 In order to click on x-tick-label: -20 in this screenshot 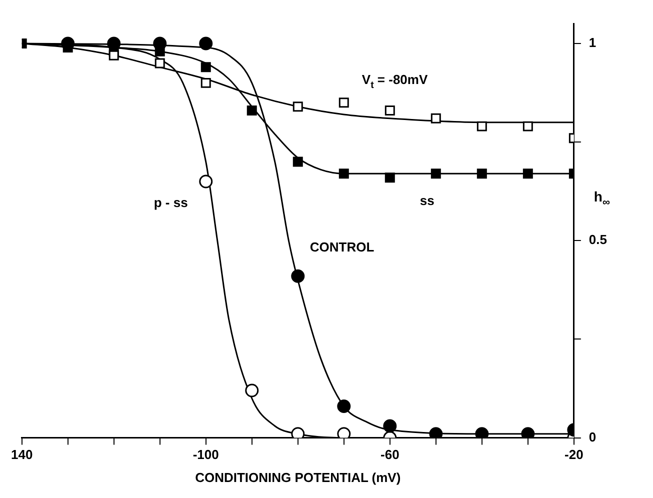, I will do `click(574, 454)`.